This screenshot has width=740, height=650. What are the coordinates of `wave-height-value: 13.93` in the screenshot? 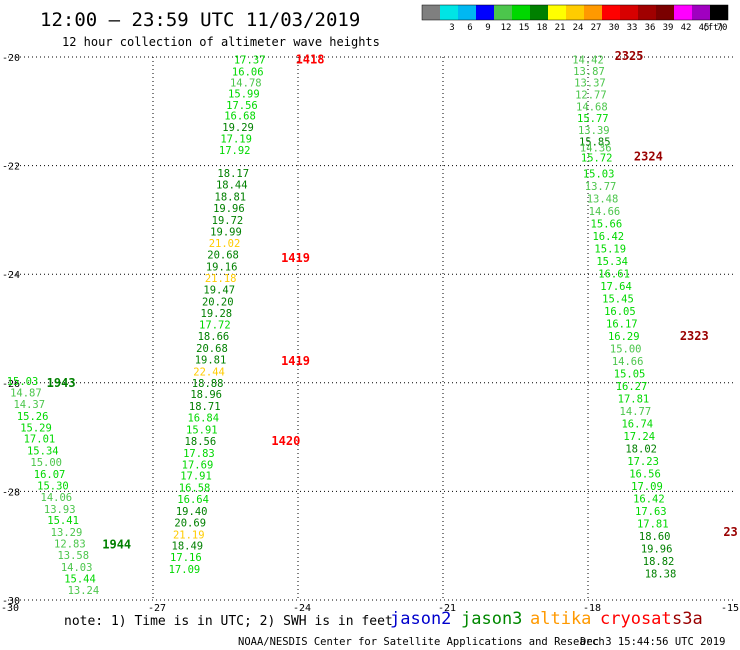 It's located at (60, 510).